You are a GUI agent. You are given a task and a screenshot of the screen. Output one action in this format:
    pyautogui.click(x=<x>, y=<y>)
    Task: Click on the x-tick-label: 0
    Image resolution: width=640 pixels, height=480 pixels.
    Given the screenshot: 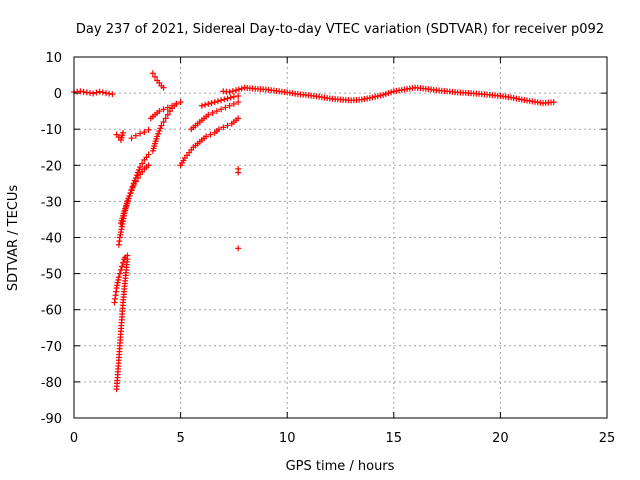 What is the action you would take?
    pyautogui.click(x=74, y=438)
    